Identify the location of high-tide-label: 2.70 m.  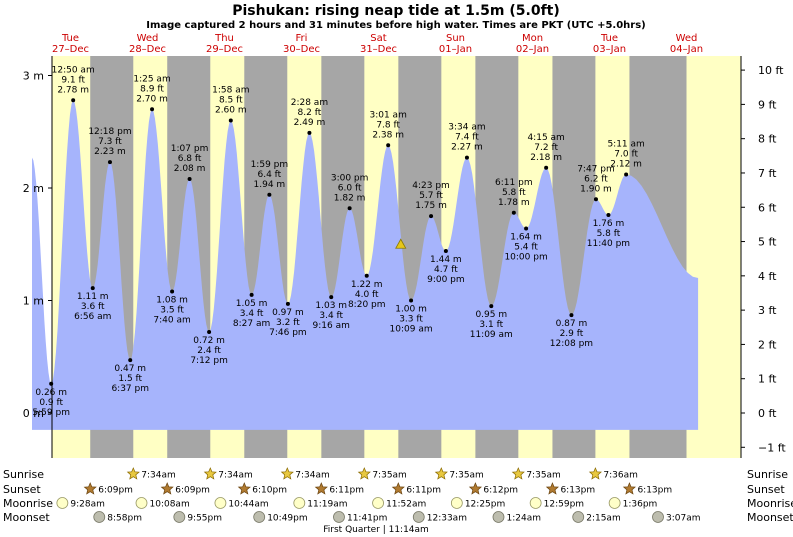
(152, 99).